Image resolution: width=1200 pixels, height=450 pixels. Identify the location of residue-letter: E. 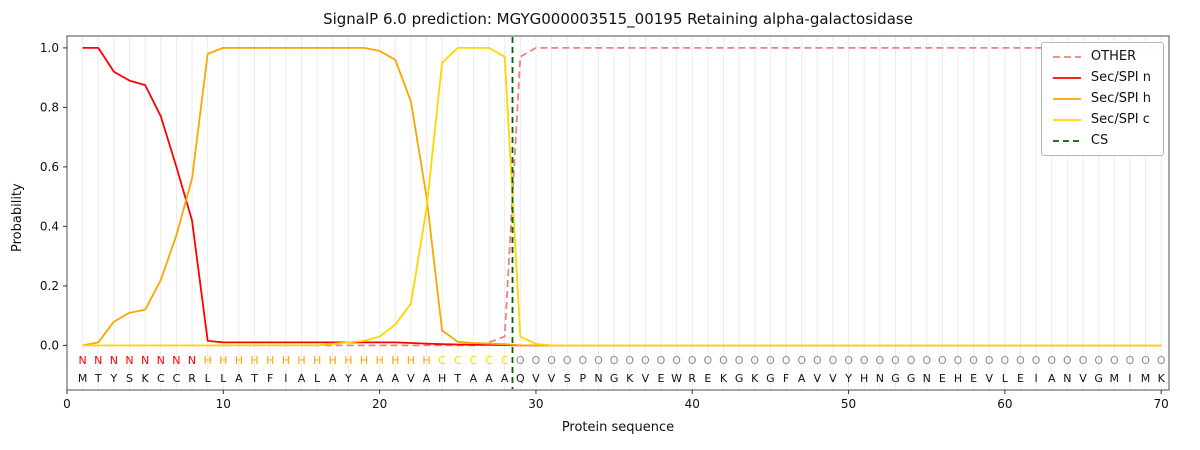
(661, 378).